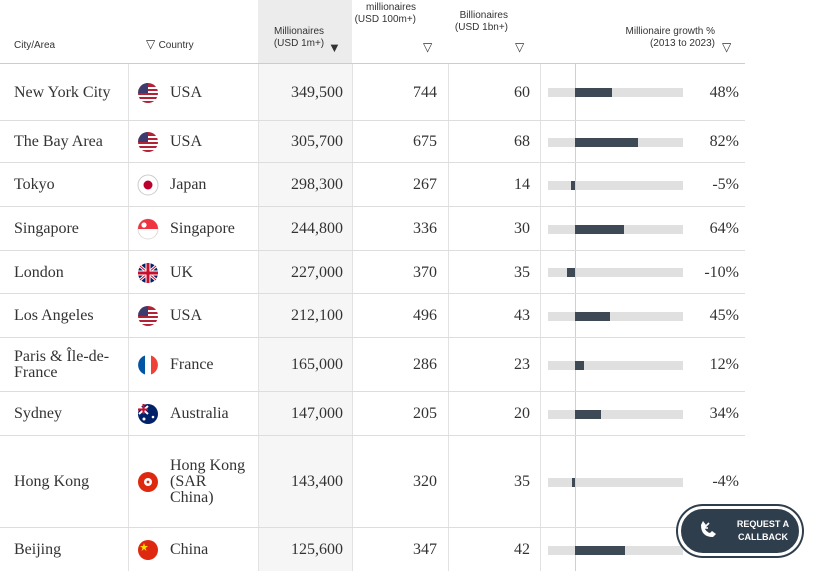 This screenshot has height=571, width=818. I want to click on header-rule, so click(372, 63).